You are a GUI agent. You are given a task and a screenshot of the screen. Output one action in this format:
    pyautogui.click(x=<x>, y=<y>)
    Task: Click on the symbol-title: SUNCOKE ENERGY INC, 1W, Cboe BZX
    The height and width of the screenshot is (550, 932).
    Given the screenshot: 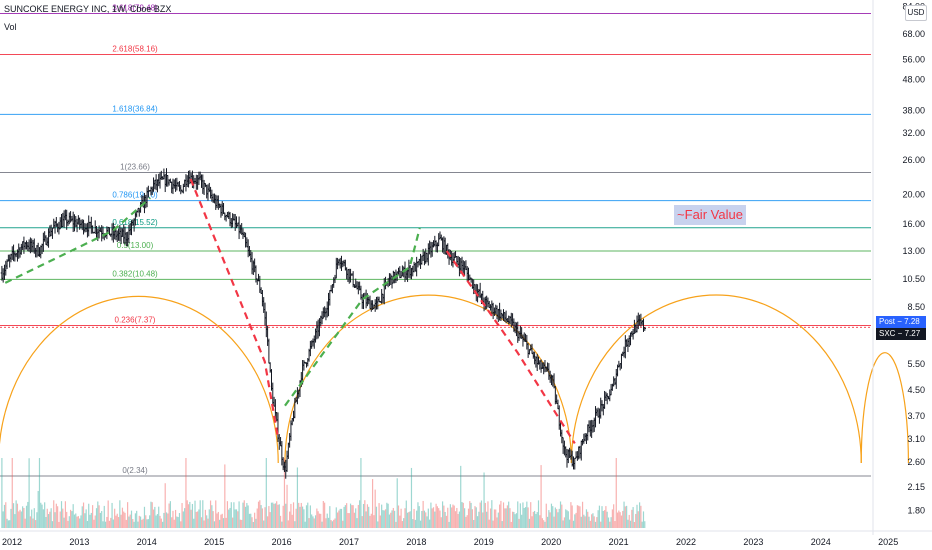 What is the action you would take?
    pyautogui.click(x=88, y=9)
    